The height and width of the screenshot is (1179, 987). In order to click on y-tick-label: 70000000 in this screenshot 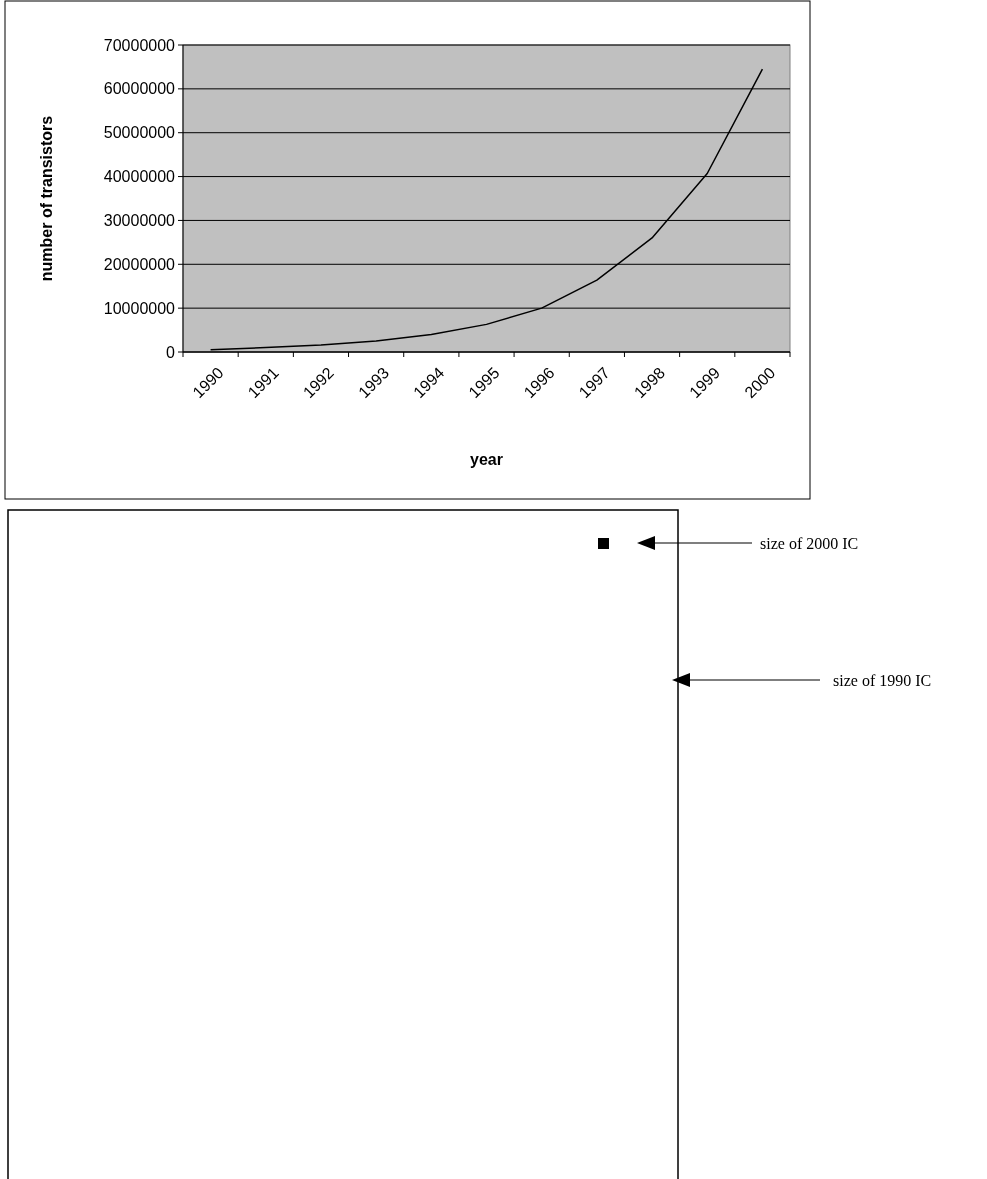, I will do `click(139, 45)`.